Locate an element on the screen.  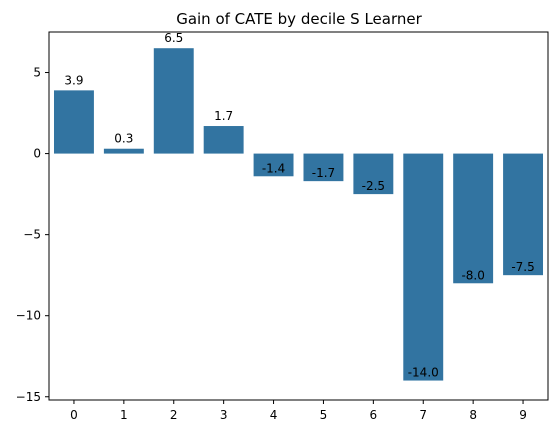
x-tick-label-0: 0 is located at coordinates (74, 415).